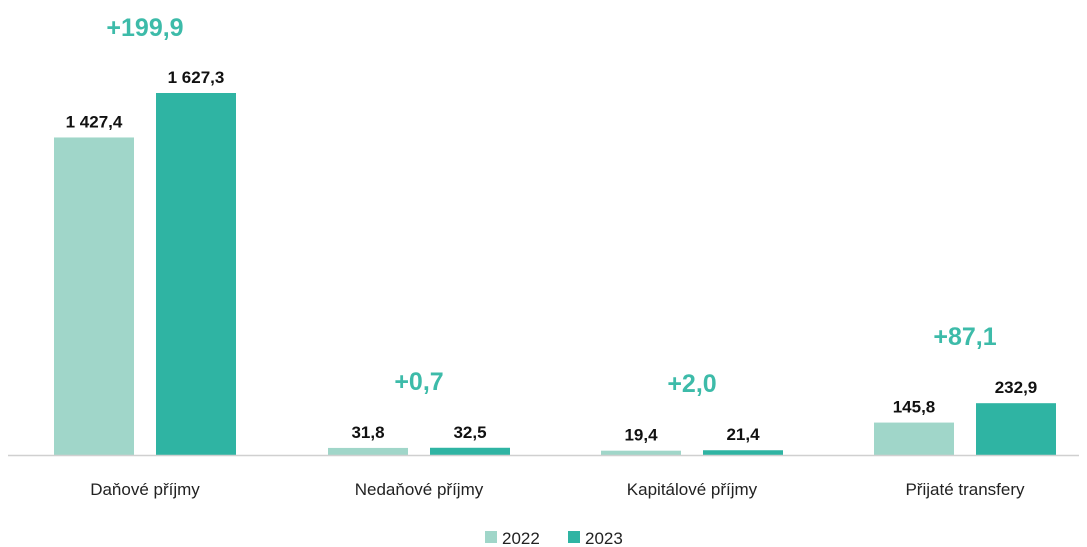  What do you see at coordinates (94, 121) in the screenshot?
I see `data-label-2022-1: 1 427,4` at bounding box center [94, 121].